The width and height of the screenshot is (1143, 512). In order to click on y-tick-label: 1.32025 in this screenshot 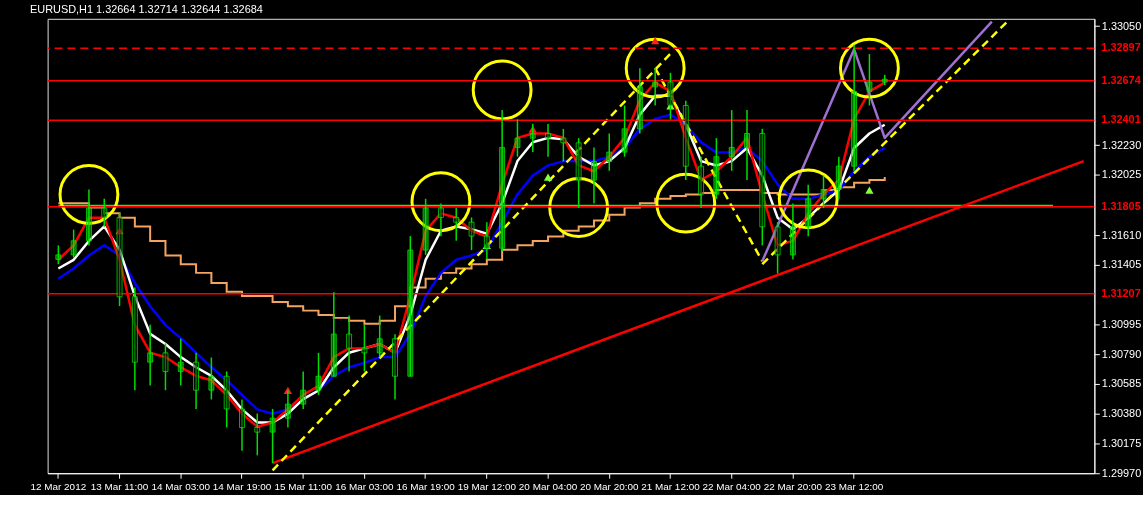, I will do `click(1121, 174)`.